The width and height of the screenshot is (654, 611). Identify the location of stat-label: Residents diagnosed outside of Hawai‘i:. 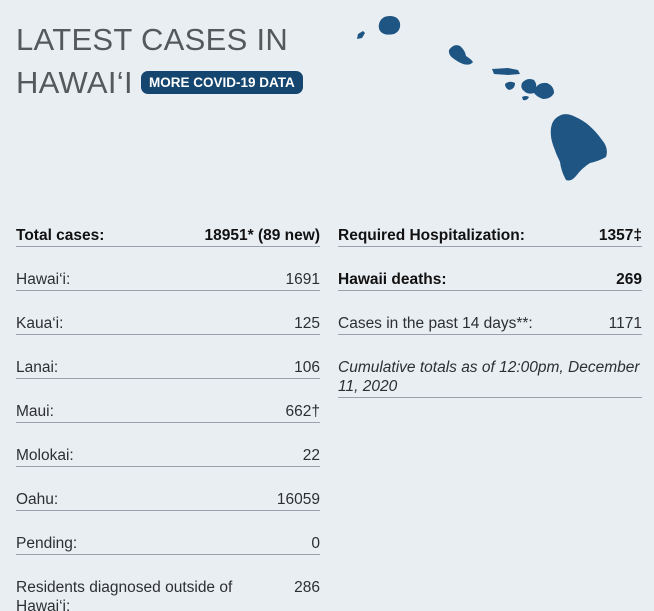
(124, 595).